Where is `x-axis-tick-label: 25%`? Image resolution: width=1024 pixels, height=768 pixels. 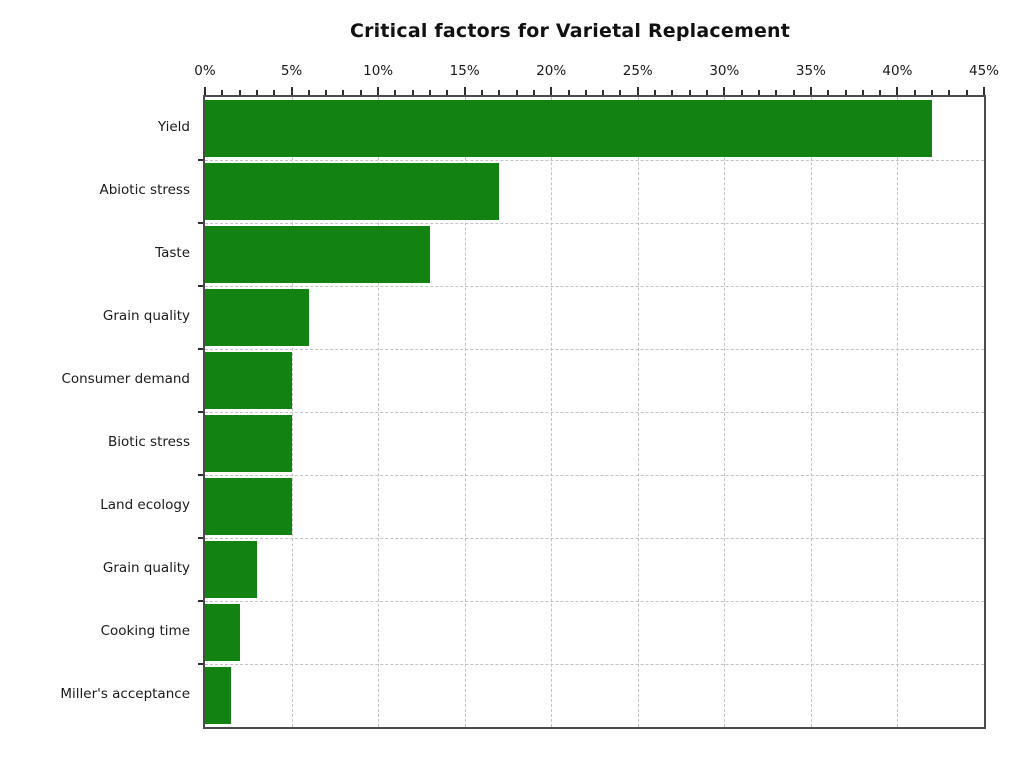 x-axis-tick-label: 25% is located at coordinates (637, 71).